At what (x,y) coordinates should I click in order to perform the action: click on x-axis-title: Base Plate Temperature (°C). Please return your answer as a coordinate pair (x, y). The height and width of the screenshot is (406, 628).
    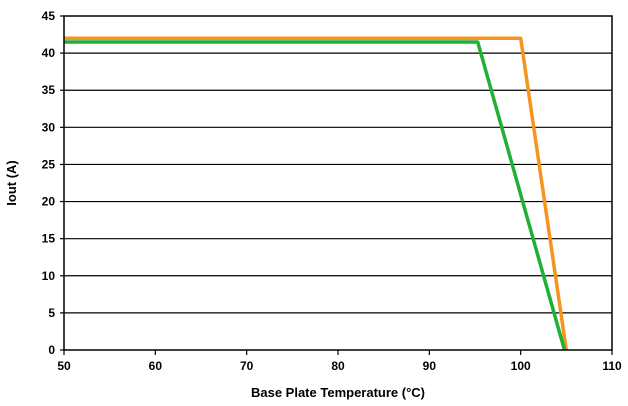
    Looking at the image, I should click on (338, 392).